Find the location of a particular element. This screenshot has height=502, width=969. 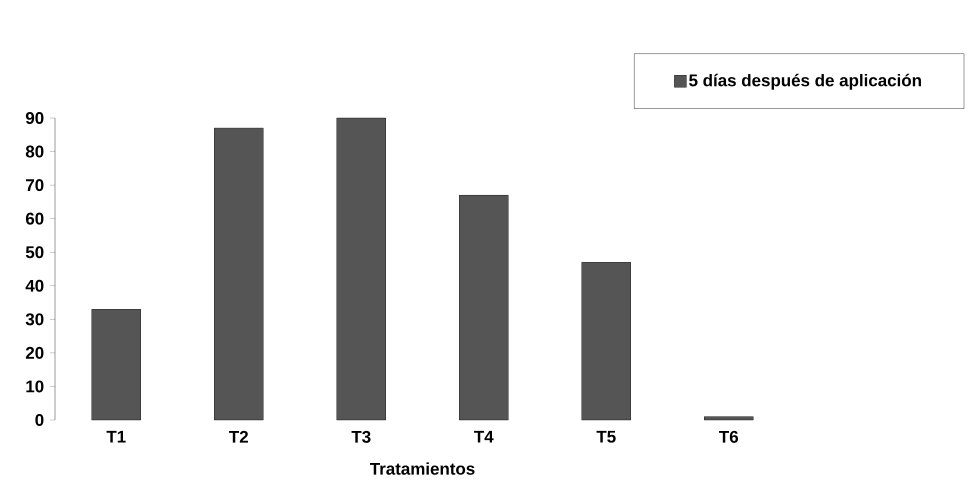

y-tick-label: 0 is located at coordinates (39, 420).